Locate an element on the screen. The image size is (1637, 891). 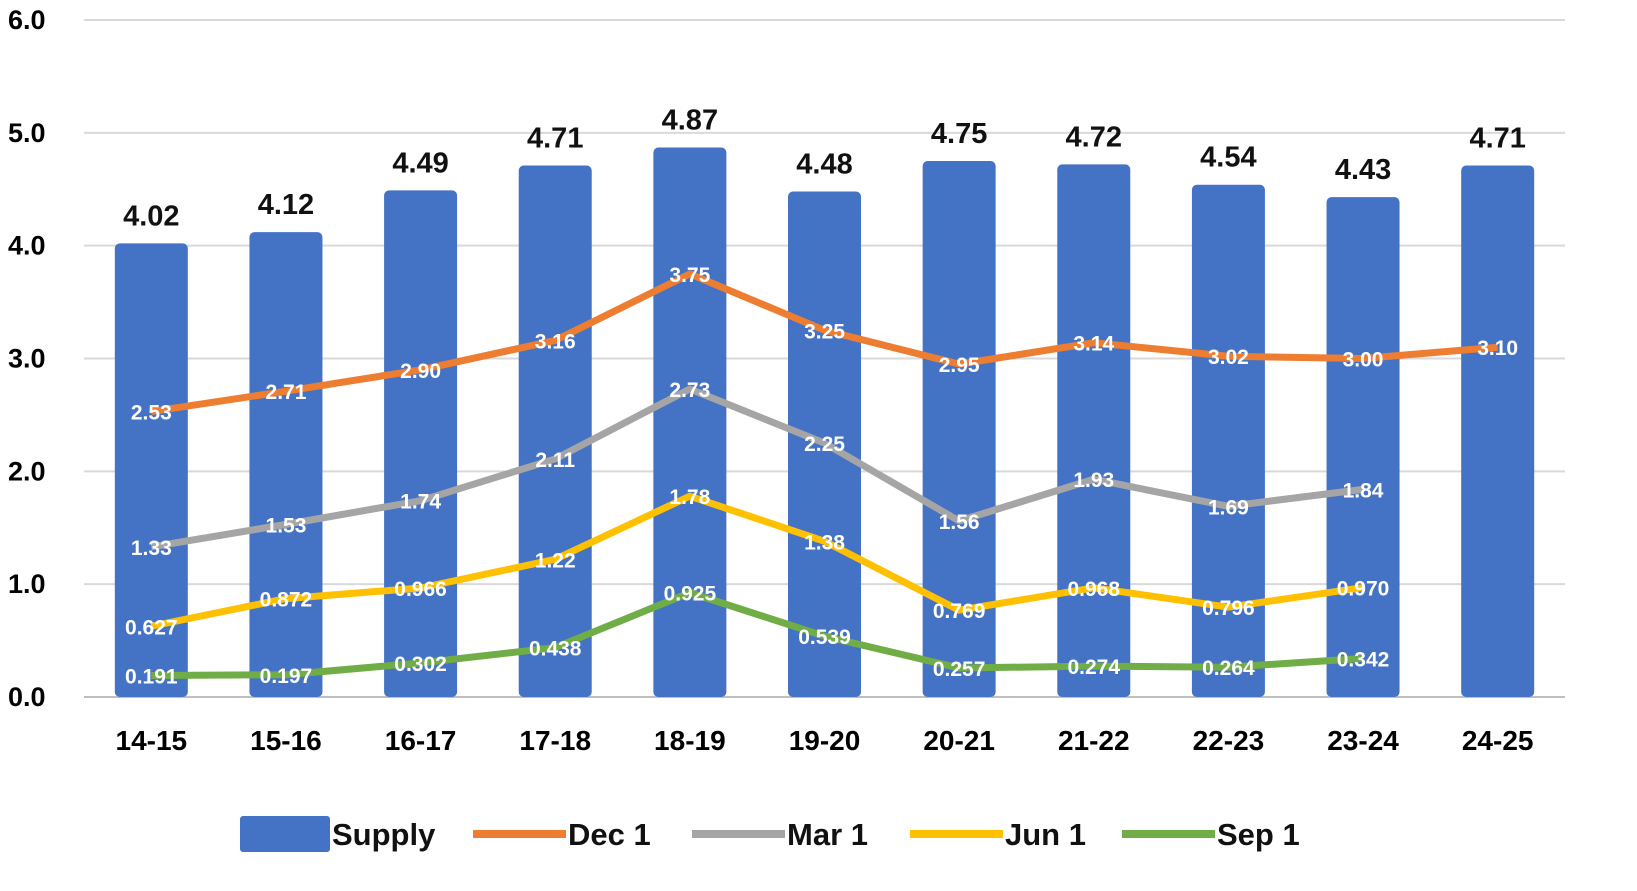
jun-1-data-label: 0.627 is located at coordinates (151, 627).